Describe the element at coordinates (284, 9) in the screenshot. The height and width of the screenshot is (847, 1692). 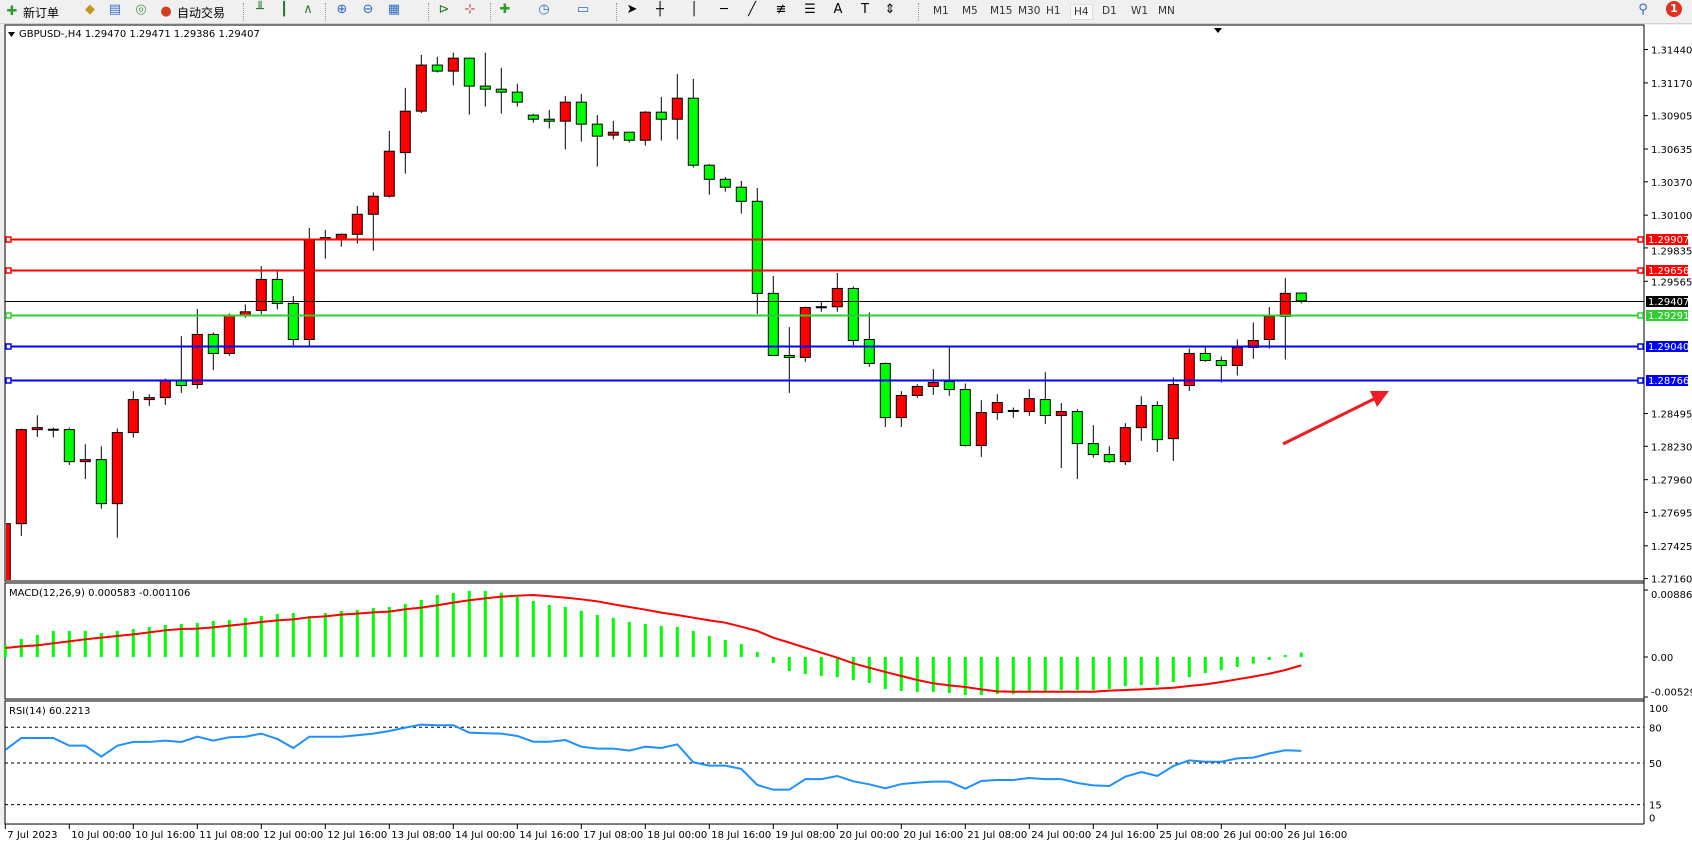
I see `candlestick-chart-icon: ┃` at that location.